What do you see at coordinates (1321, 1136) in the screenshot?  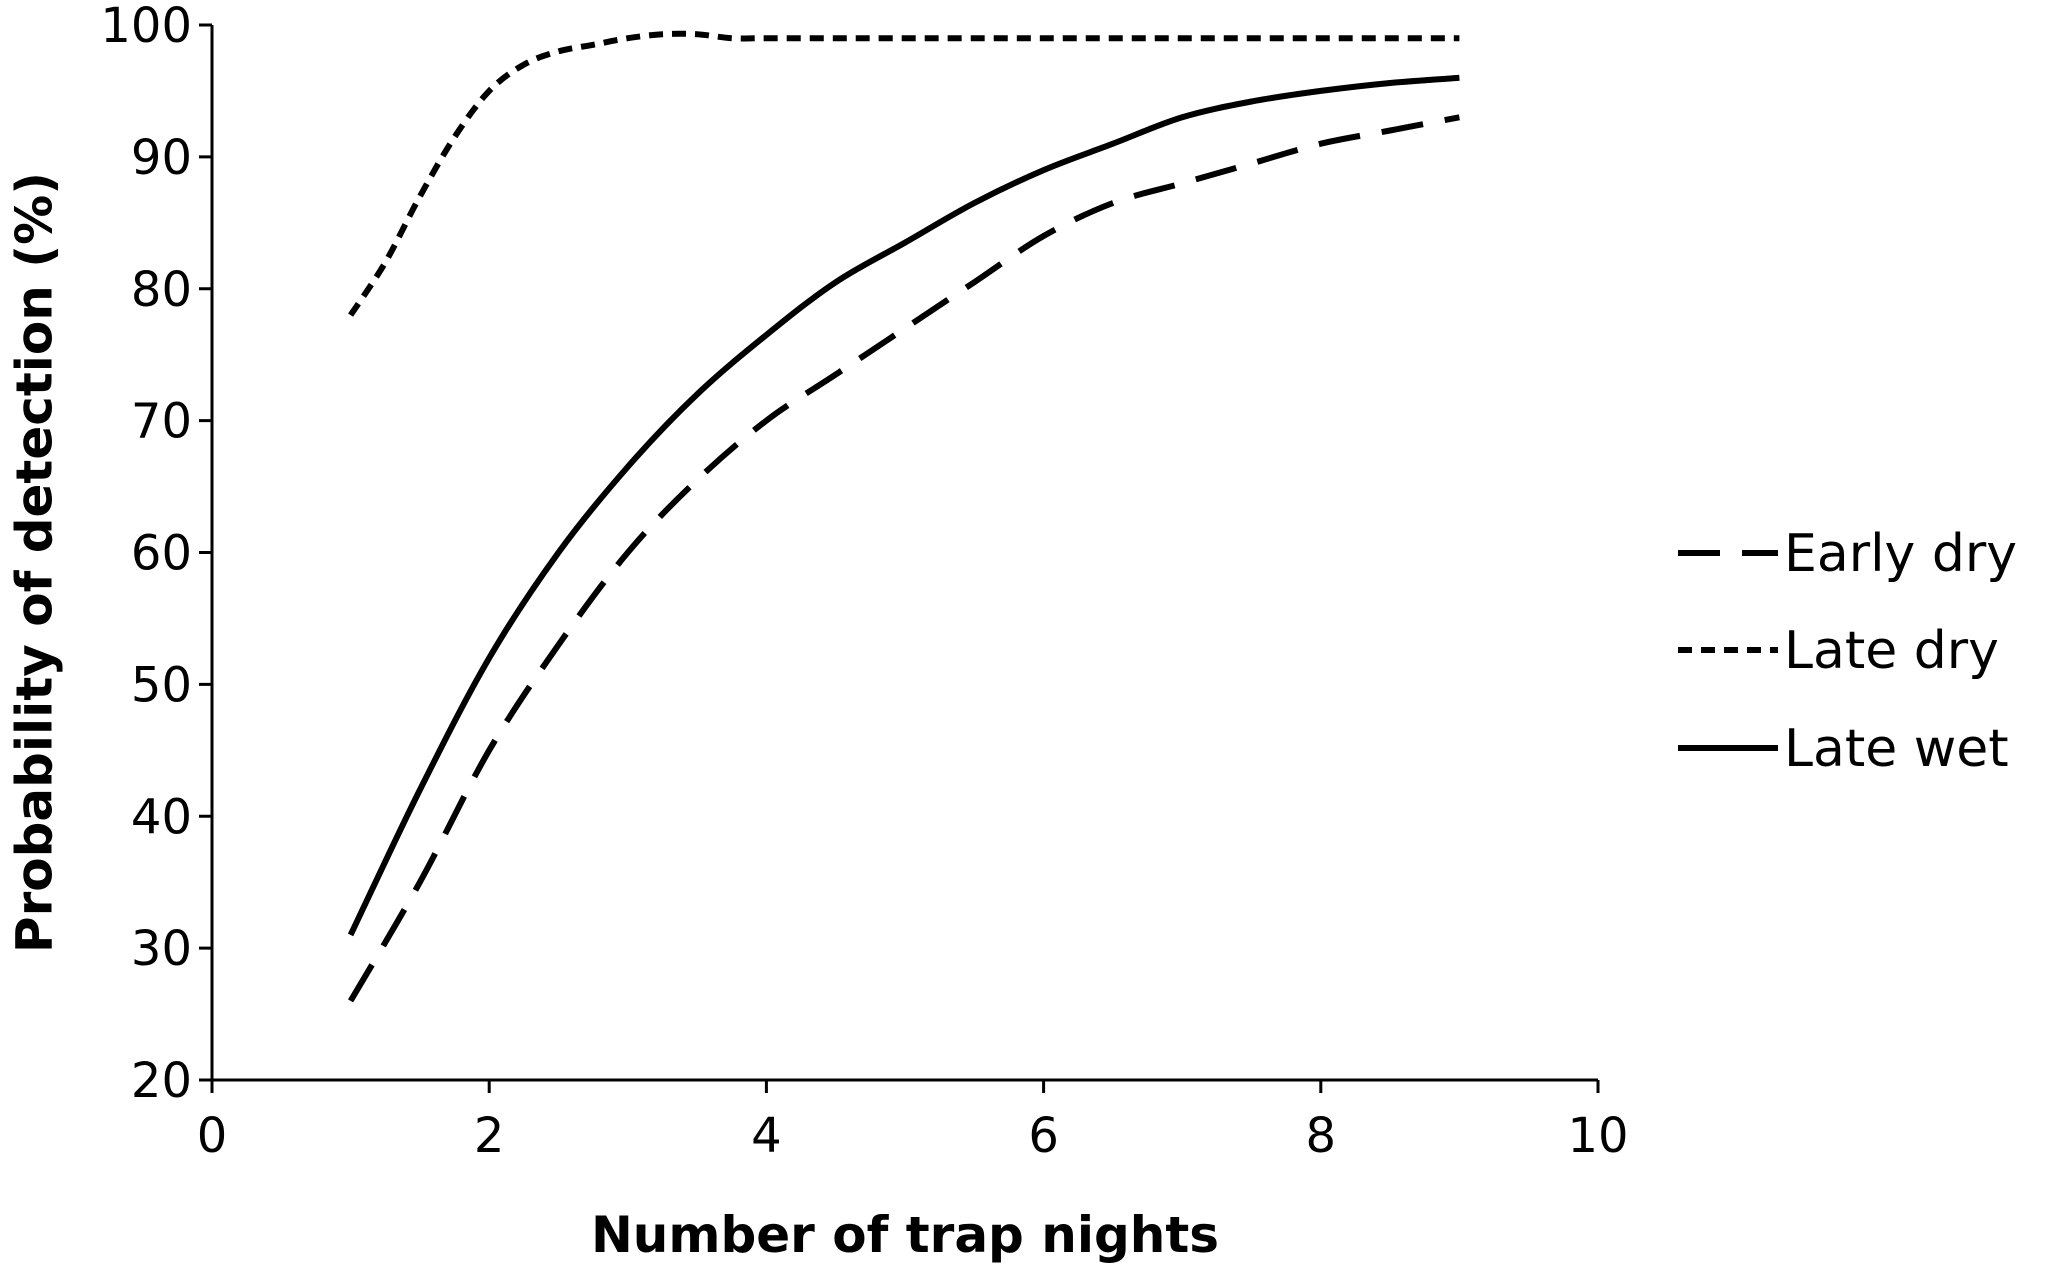 I see `x-tick-label: 8` at bounding box center [1321, 1136].